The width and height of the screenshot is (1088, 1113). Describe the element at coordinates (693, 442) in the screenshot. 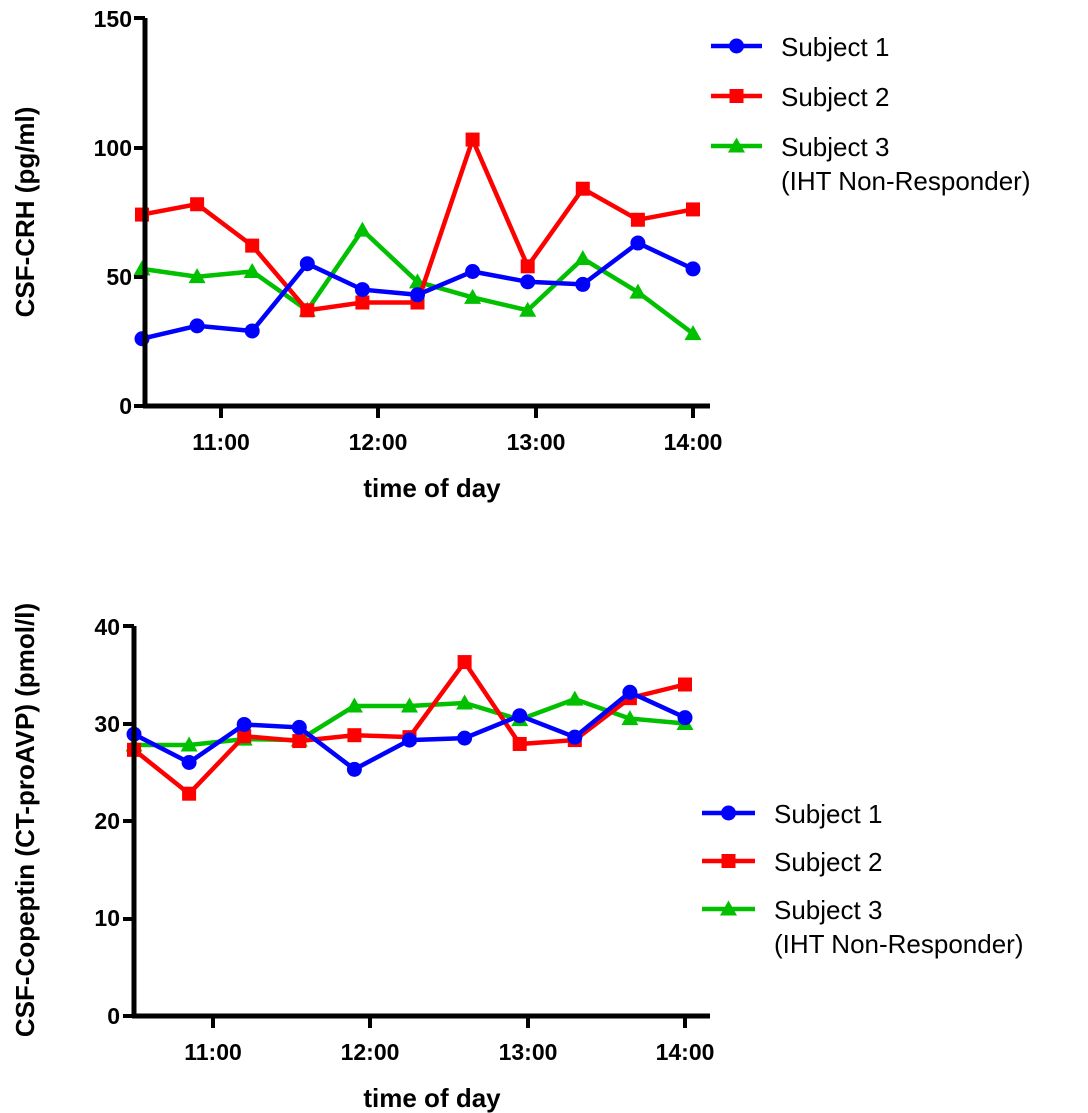

I see `crh-x-tick-label: 14:00` at that location.